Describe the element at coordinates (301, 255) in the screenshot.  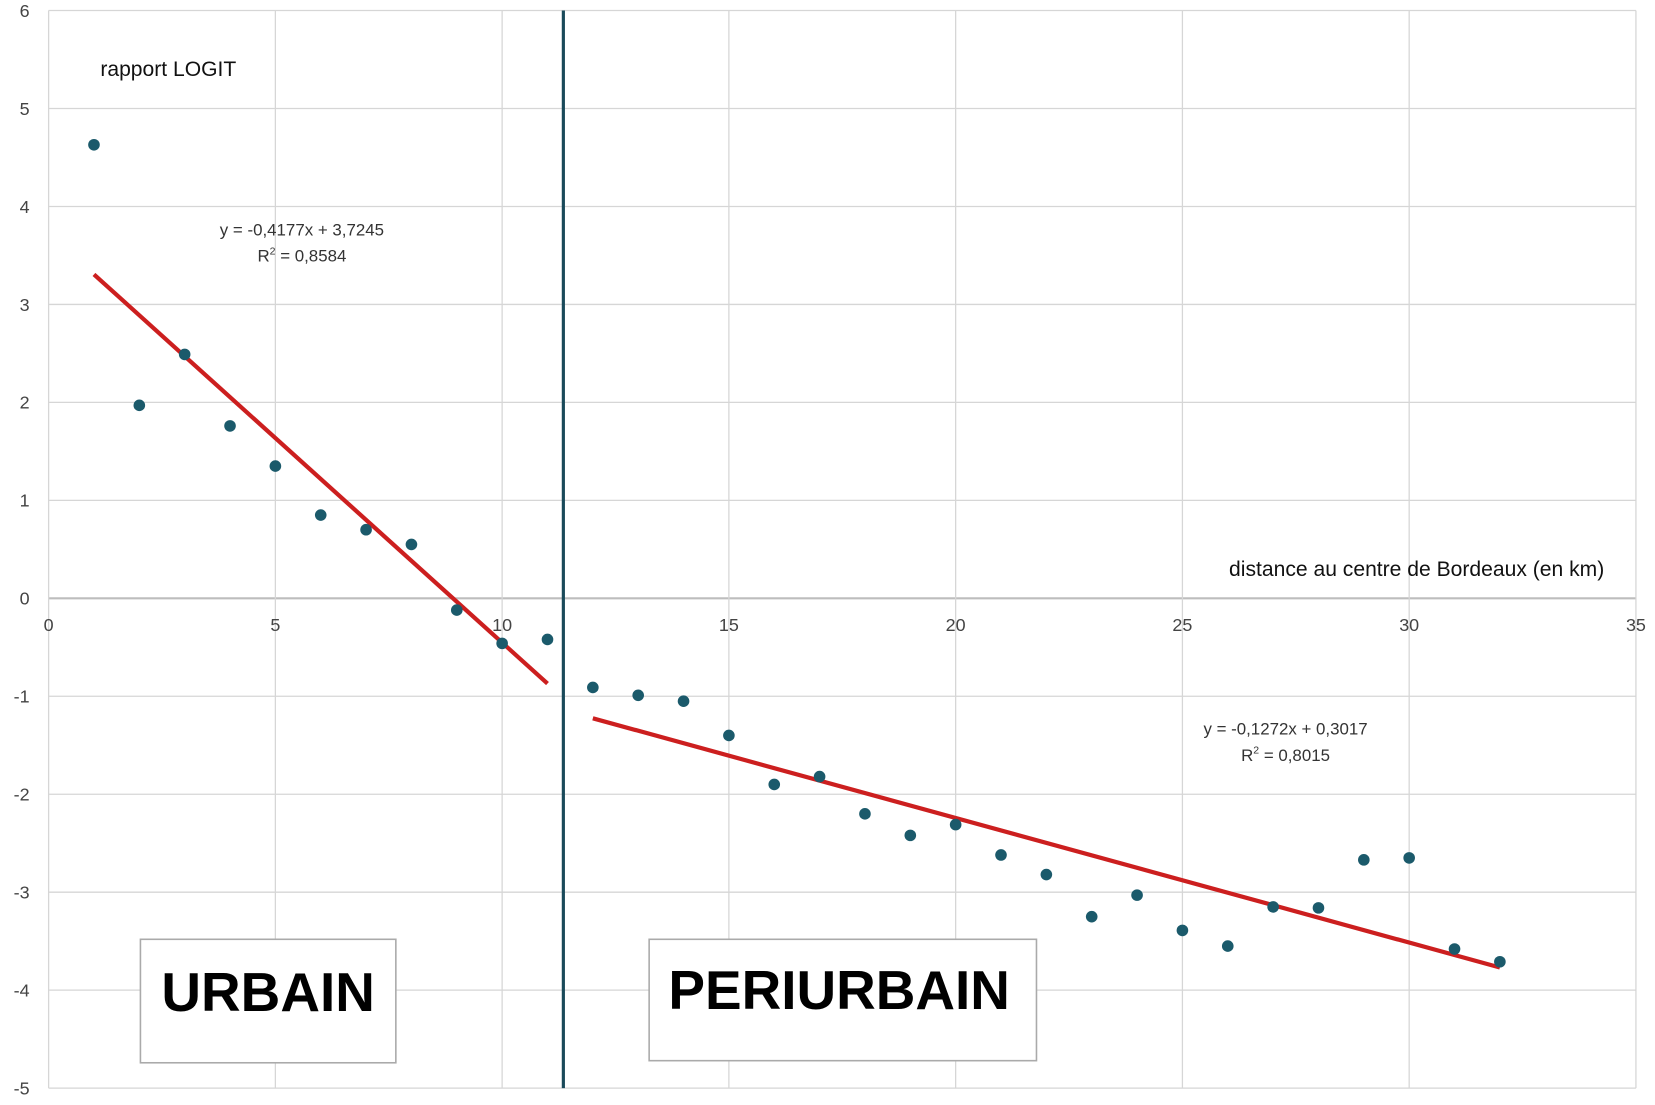
I see `trend-r2-urbain: R2 = 0,8584` at that location.